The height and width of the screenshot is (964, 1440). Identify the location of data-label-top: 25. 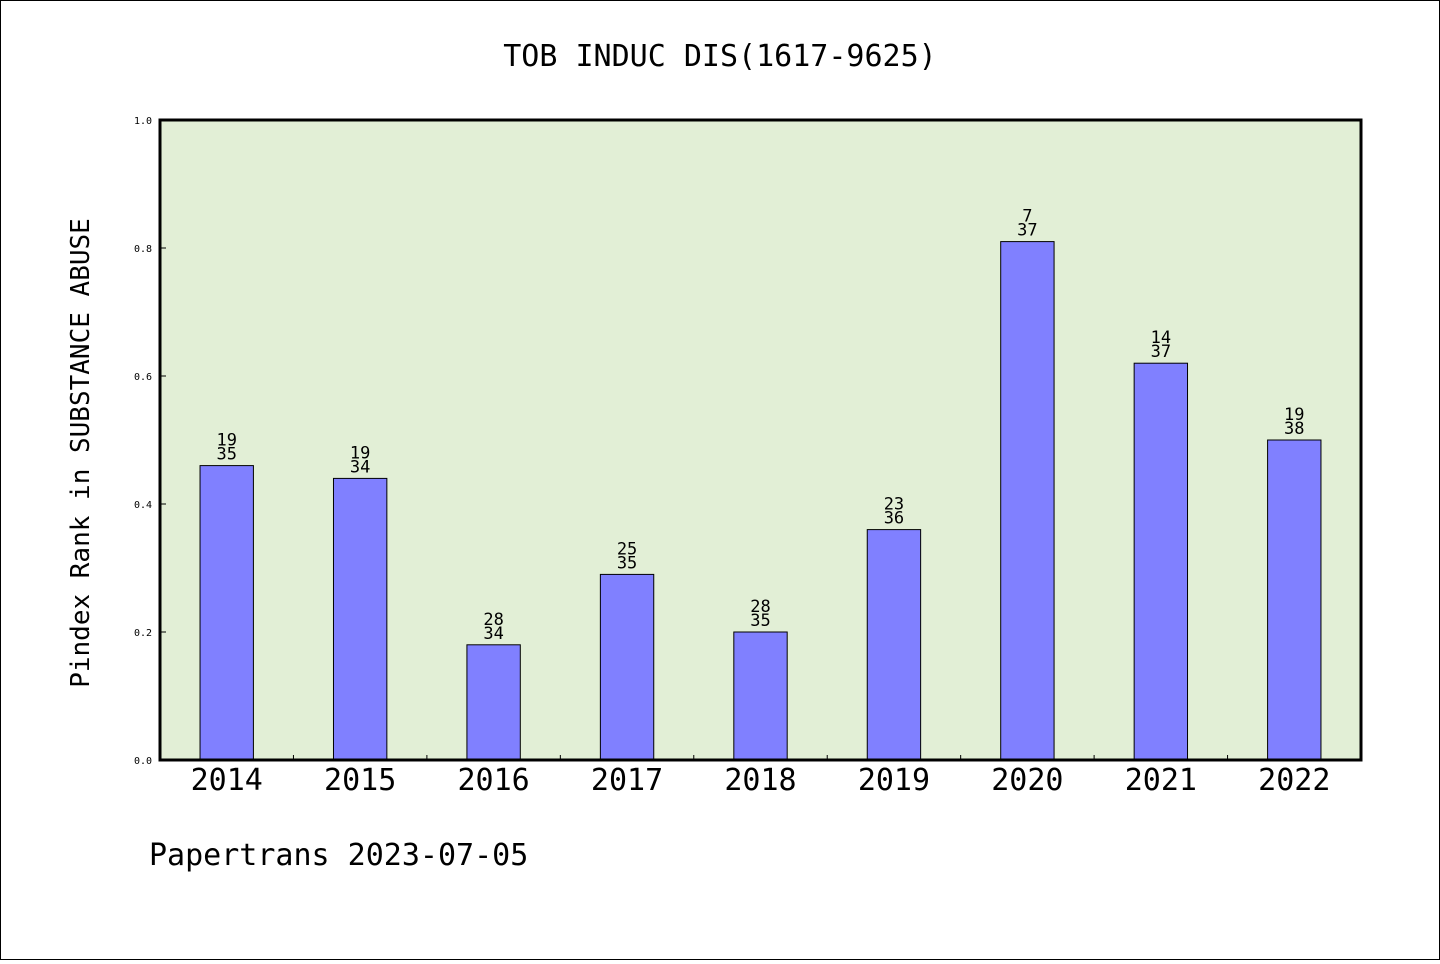
(627, 549).